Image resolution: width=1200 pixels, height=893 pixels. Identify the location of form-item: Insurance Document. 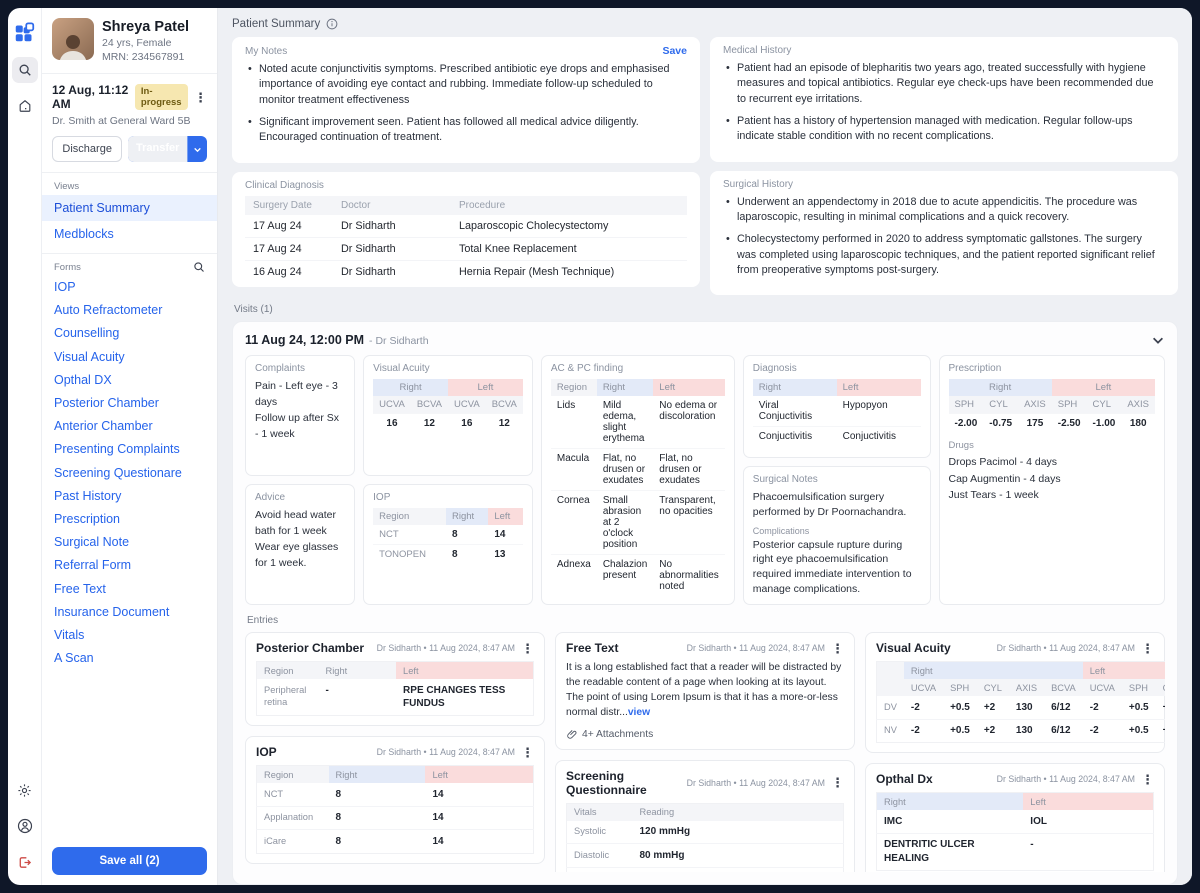
(112, 611).